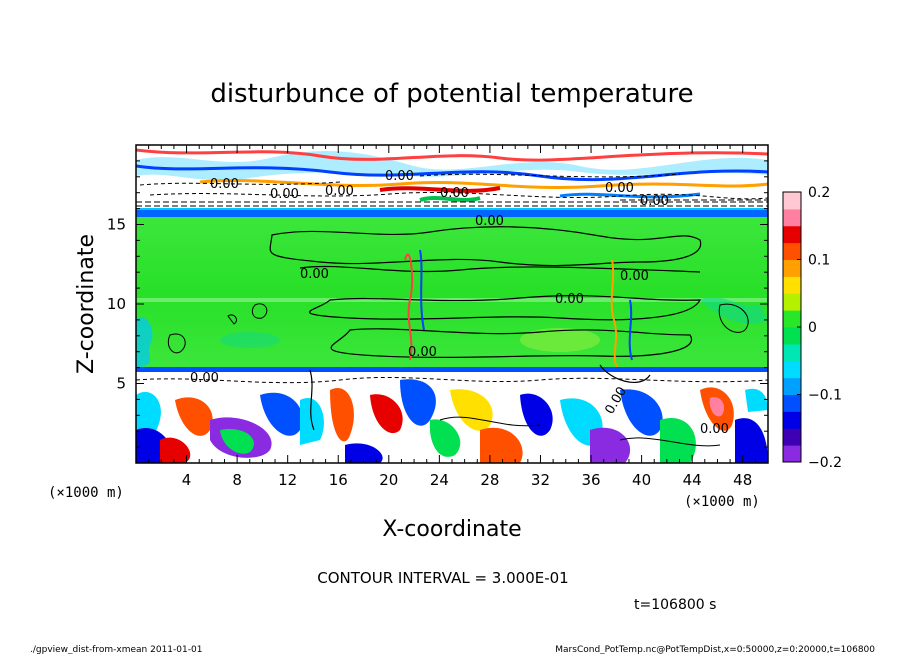 The width and height of the screenshot is (904, 654). I want to click on upper-layer-field, so click(452, 177).